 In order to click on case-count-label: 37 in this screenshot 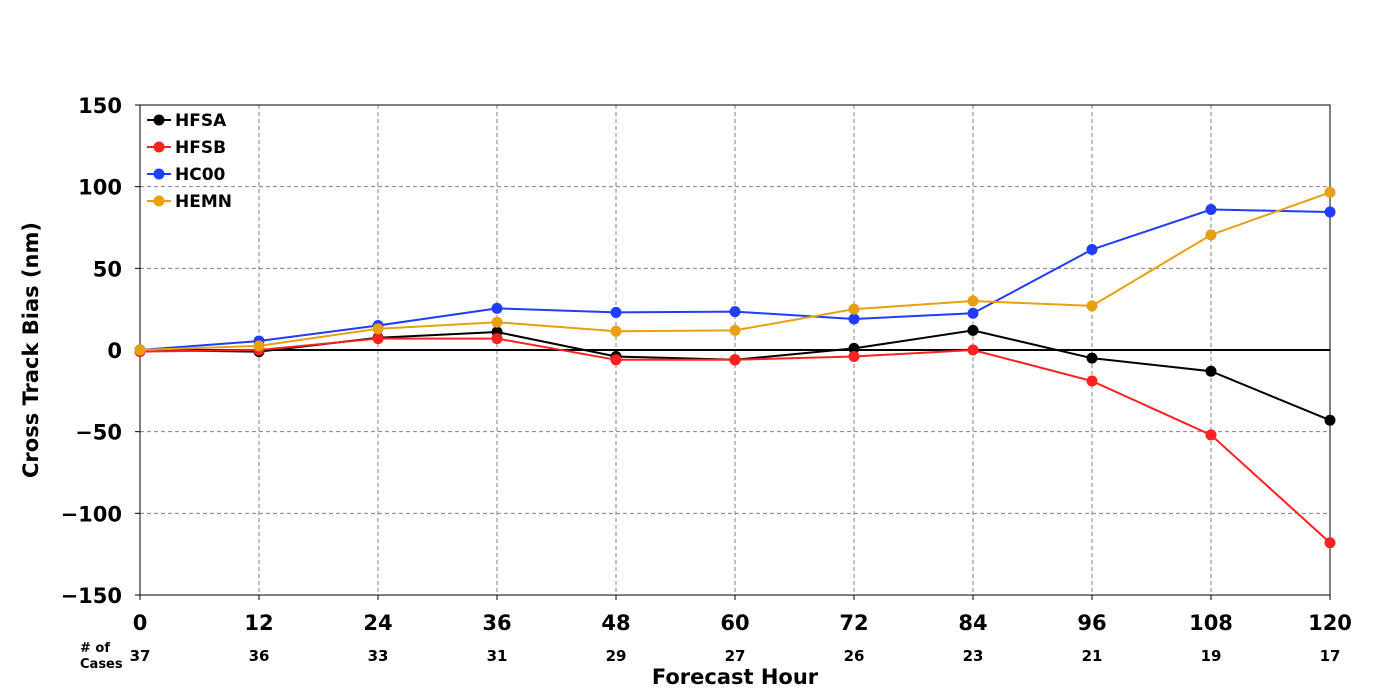, I will do `click(140, 656)`.